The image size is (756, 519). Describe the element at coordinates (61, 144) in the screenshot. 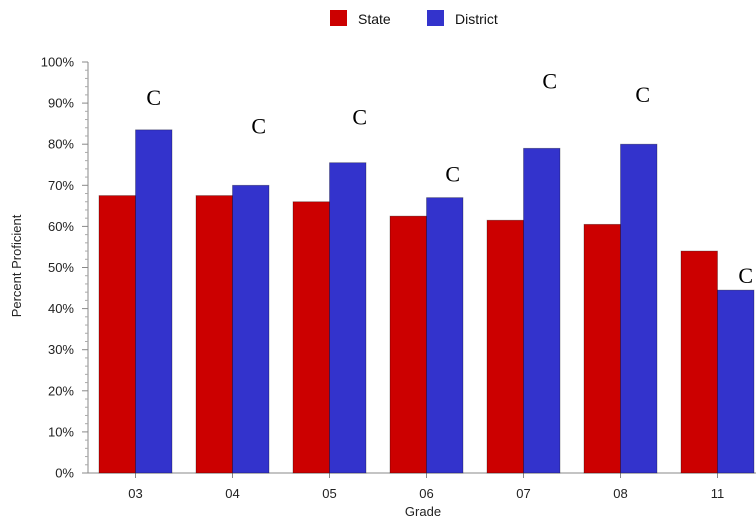

I see `y-tick-label: 80%` at that location.